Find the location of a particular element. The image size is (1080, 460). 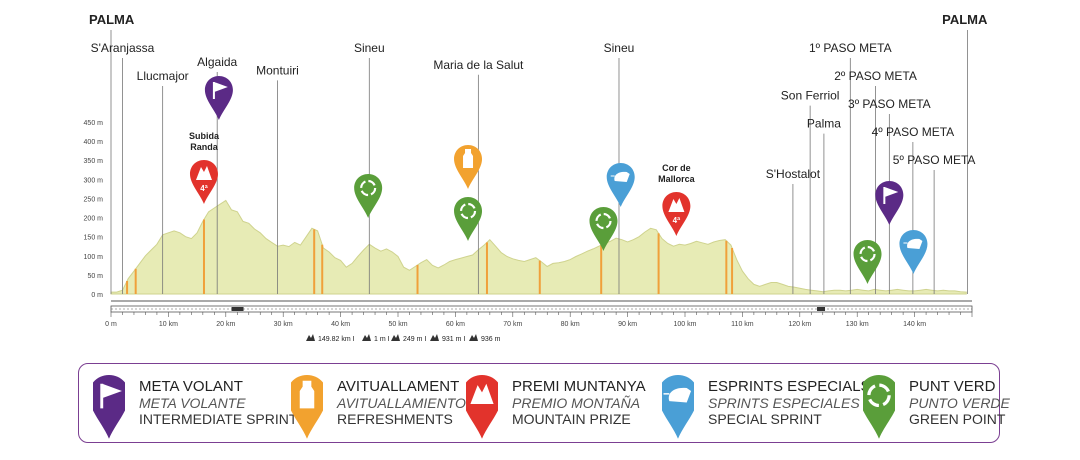

premi-pin: 4ª is located at coordinates (676, 214).